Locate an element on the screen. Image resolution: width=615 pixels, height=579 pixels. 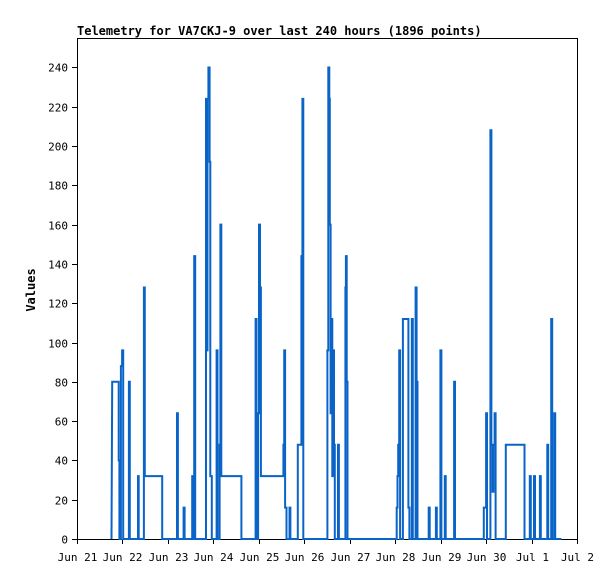
y-tick-label: 80 is located at coordinates (61, 383).